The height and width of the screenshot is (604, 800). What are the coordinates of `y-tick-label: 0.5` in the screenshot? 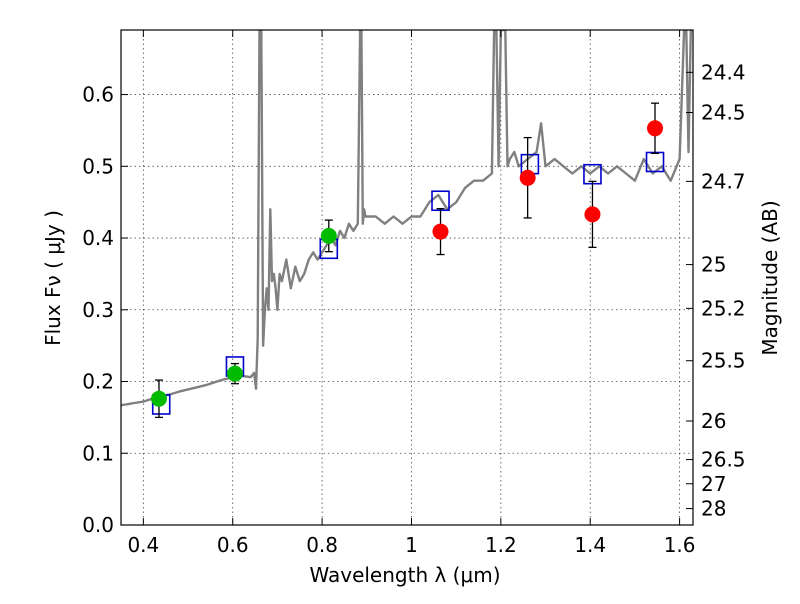 It's located at (98, 166).